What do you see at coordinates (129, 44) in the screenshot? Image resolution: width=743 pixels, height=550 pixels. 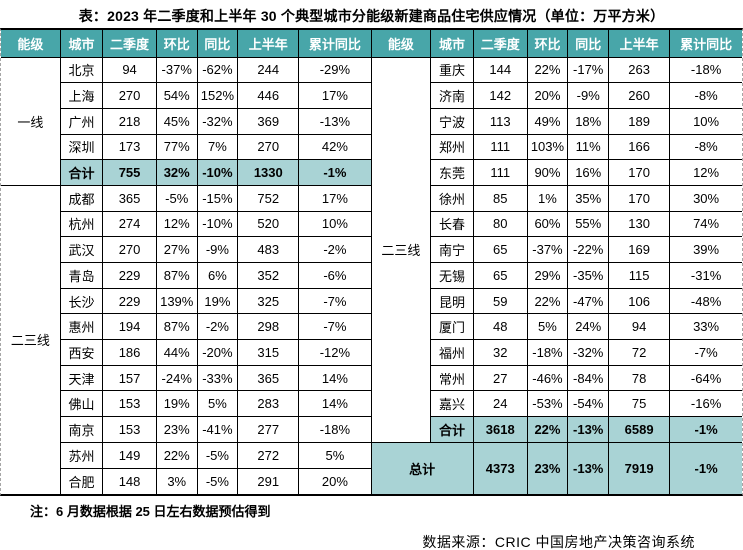 I see `header-q2: 二季度` at bounding box center [129, 44].